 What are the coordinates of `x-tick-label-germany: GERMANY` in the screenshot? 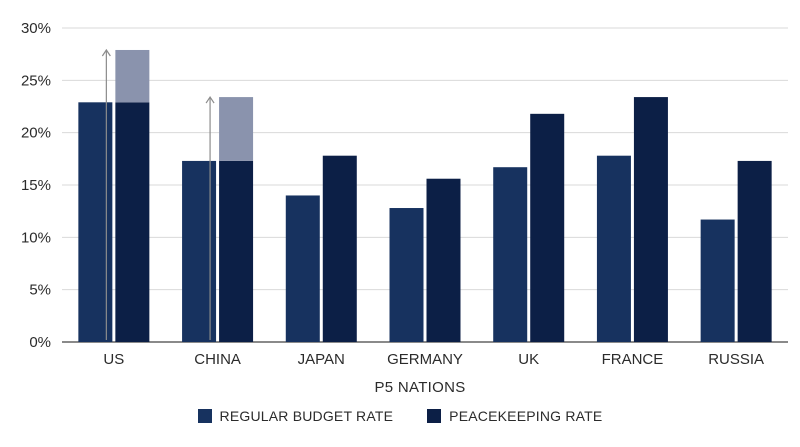 It's located at (425, 359).